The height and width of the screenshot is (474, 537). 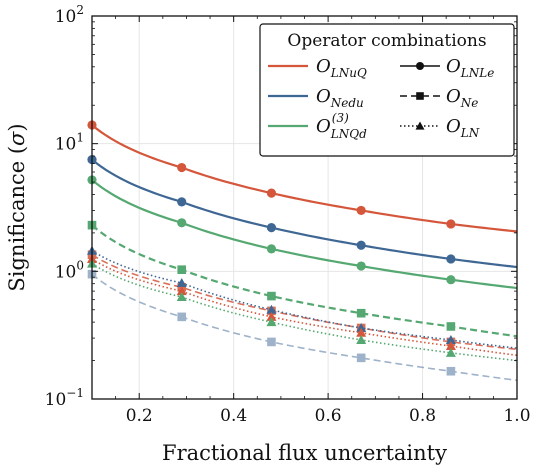 I want to click on legend-label: OLNuQ, so click(x=341, y=68).